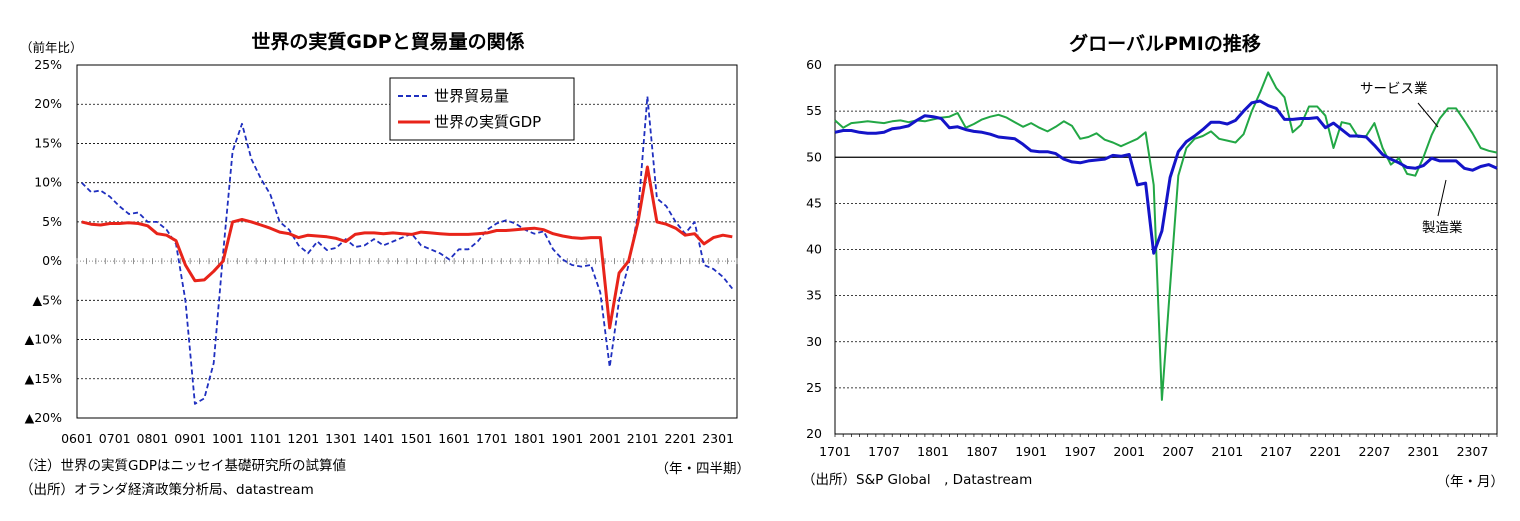  I want to click on annotation-services-leader, so click(1428, 115).